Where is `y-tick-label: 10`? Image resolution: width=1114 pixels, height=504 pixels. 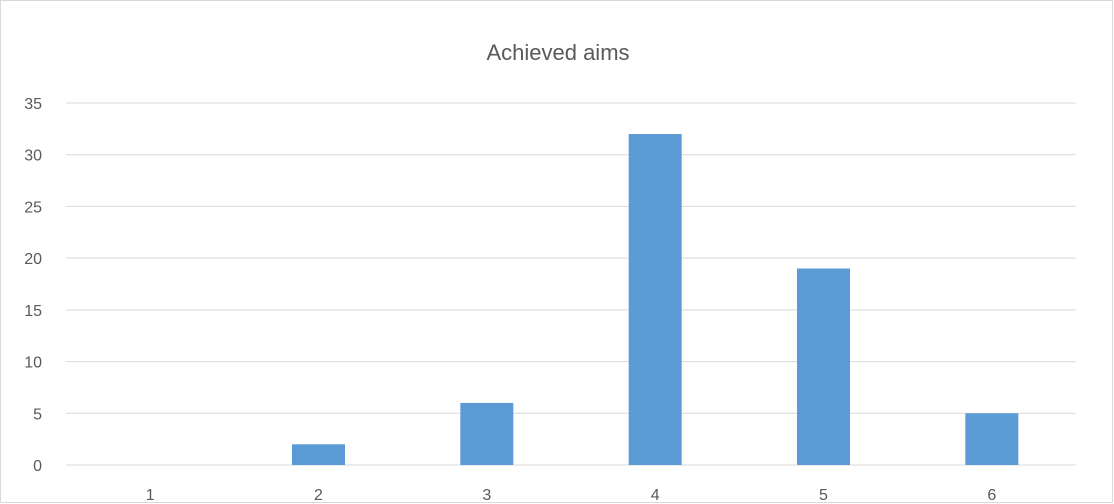
y-tick-label: 10 is located at coordinates (33, 363).